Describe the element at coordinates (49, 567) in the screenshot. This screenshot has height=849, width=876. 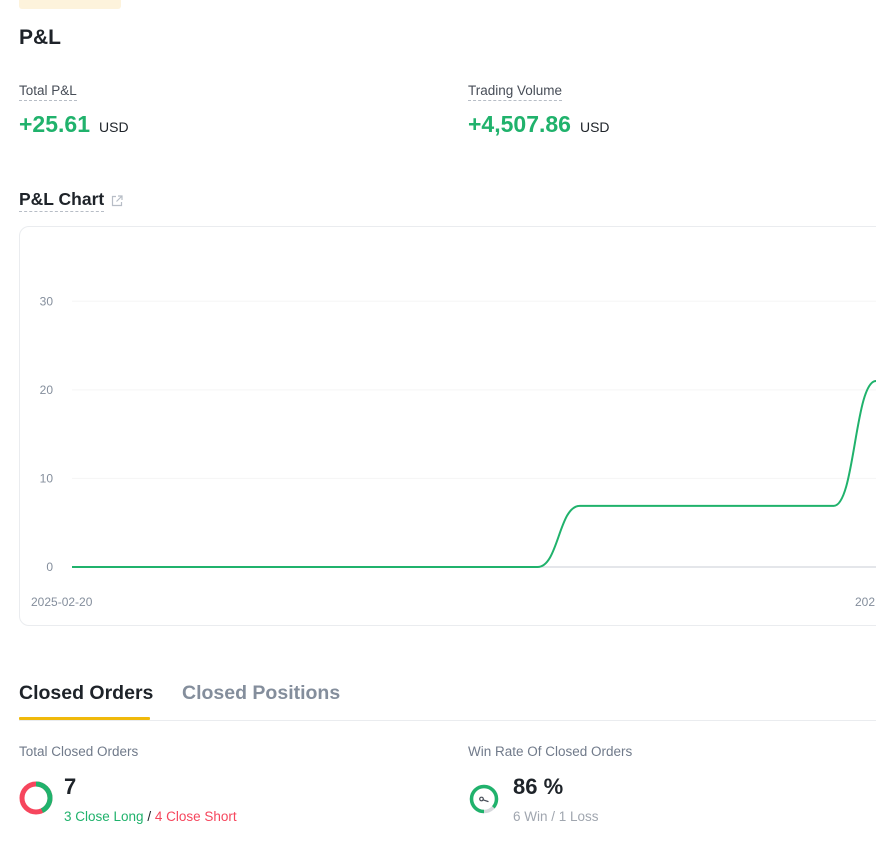
I see `y-tick-label: 0` at that location.